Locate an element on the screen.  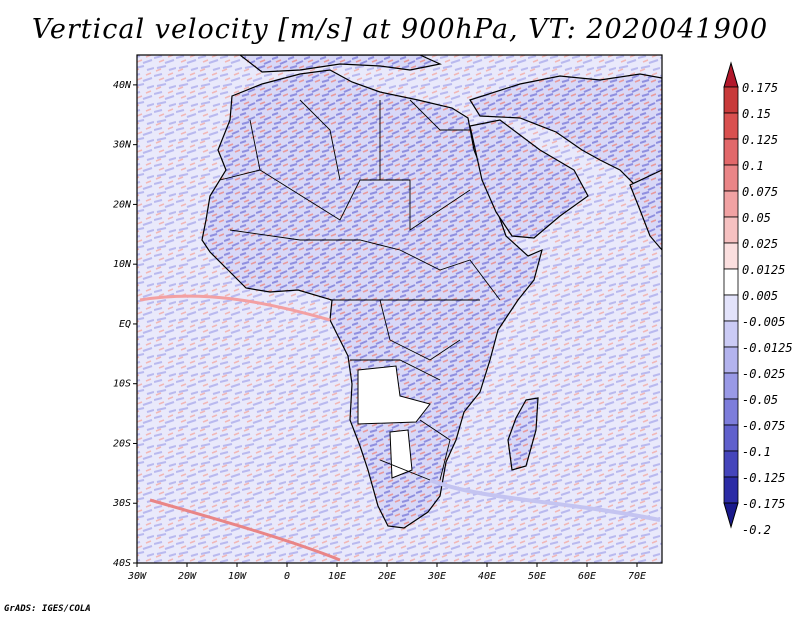
colorbar-label: 0.1 is located at coordinates (753, 166).